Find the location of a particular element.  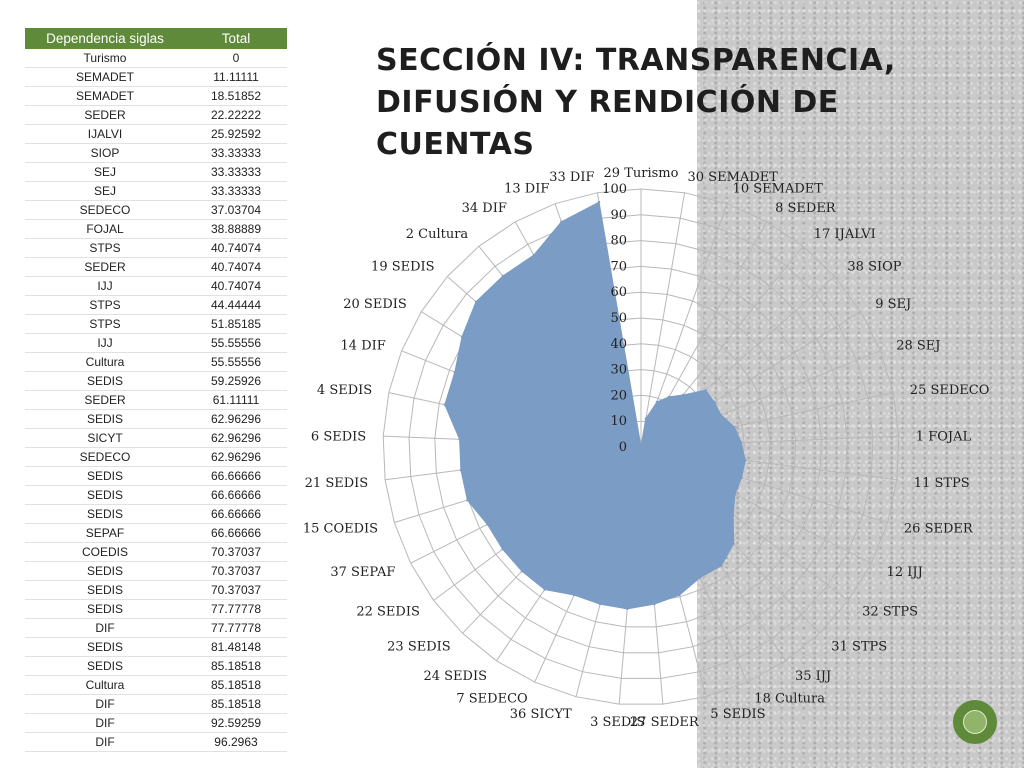

category-label: 23 SEDIS is located at coordinates (419, 647).